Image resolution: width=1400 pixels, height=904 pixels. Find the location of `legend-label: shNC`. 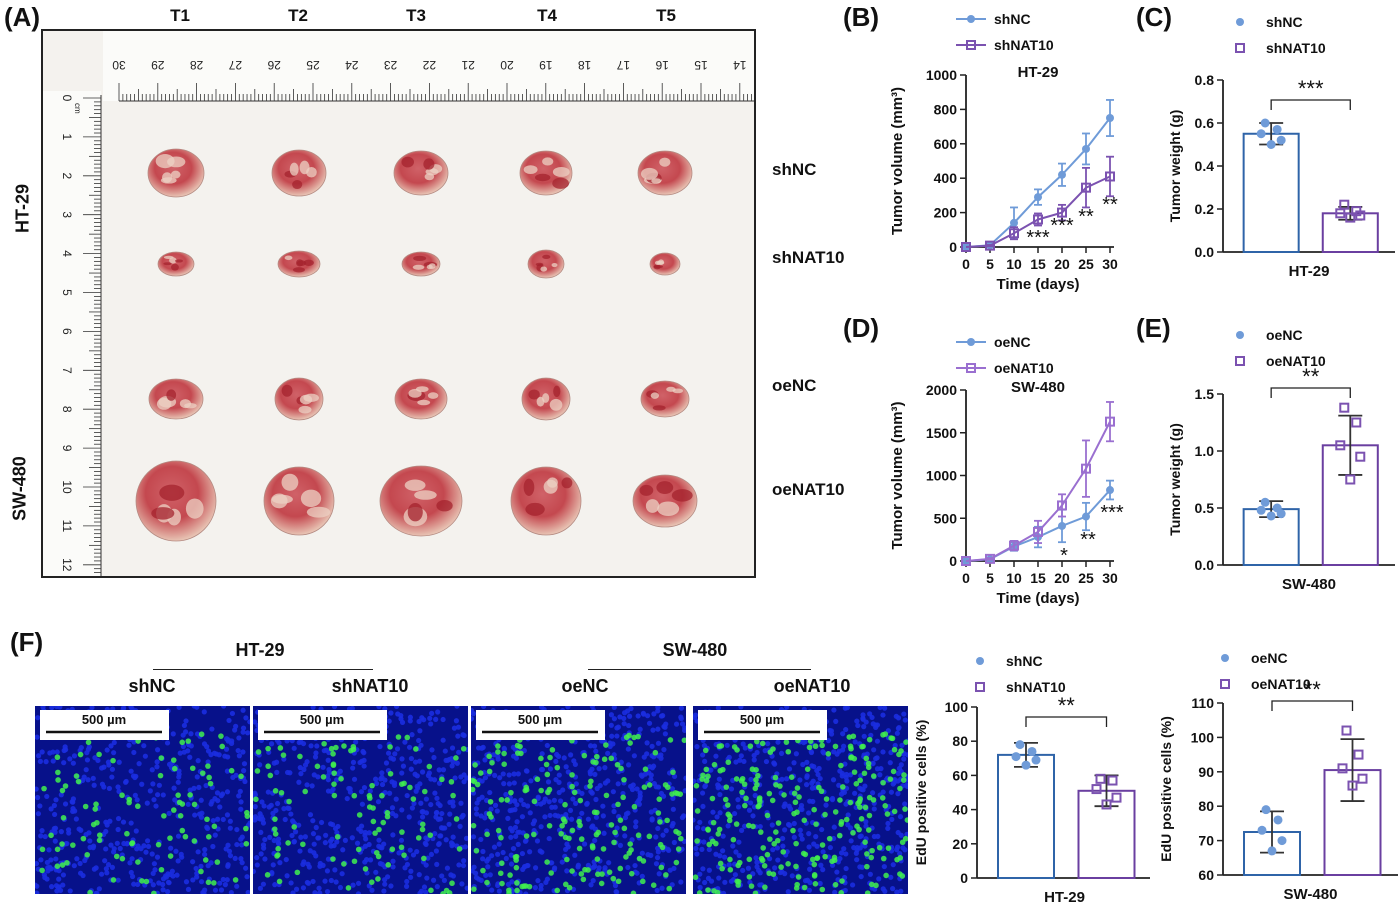

legend-label: shNC is located at coordinates (1284, 22).